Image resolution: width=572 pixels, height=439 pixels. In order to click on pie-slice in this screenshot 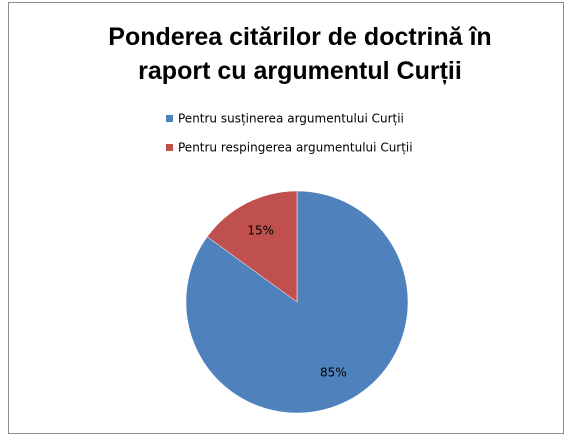, I will do `click(252, 246)`.